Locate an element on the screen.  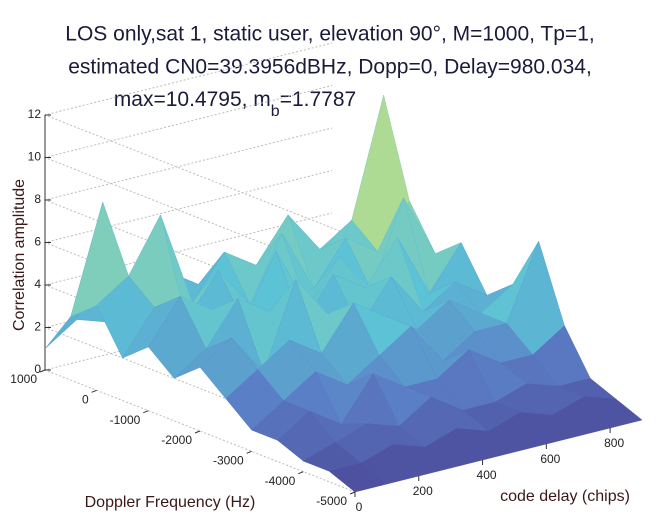
x-tick-label: 200 is located at coordinates (423, 491).